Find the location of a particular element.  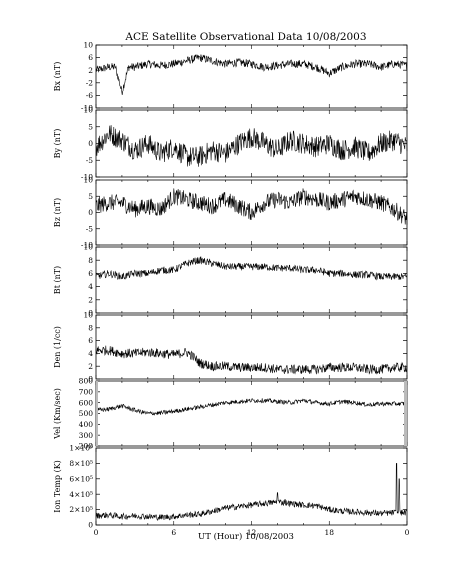

bt-ytick-label: 10 is located at coordinates (88, 247).